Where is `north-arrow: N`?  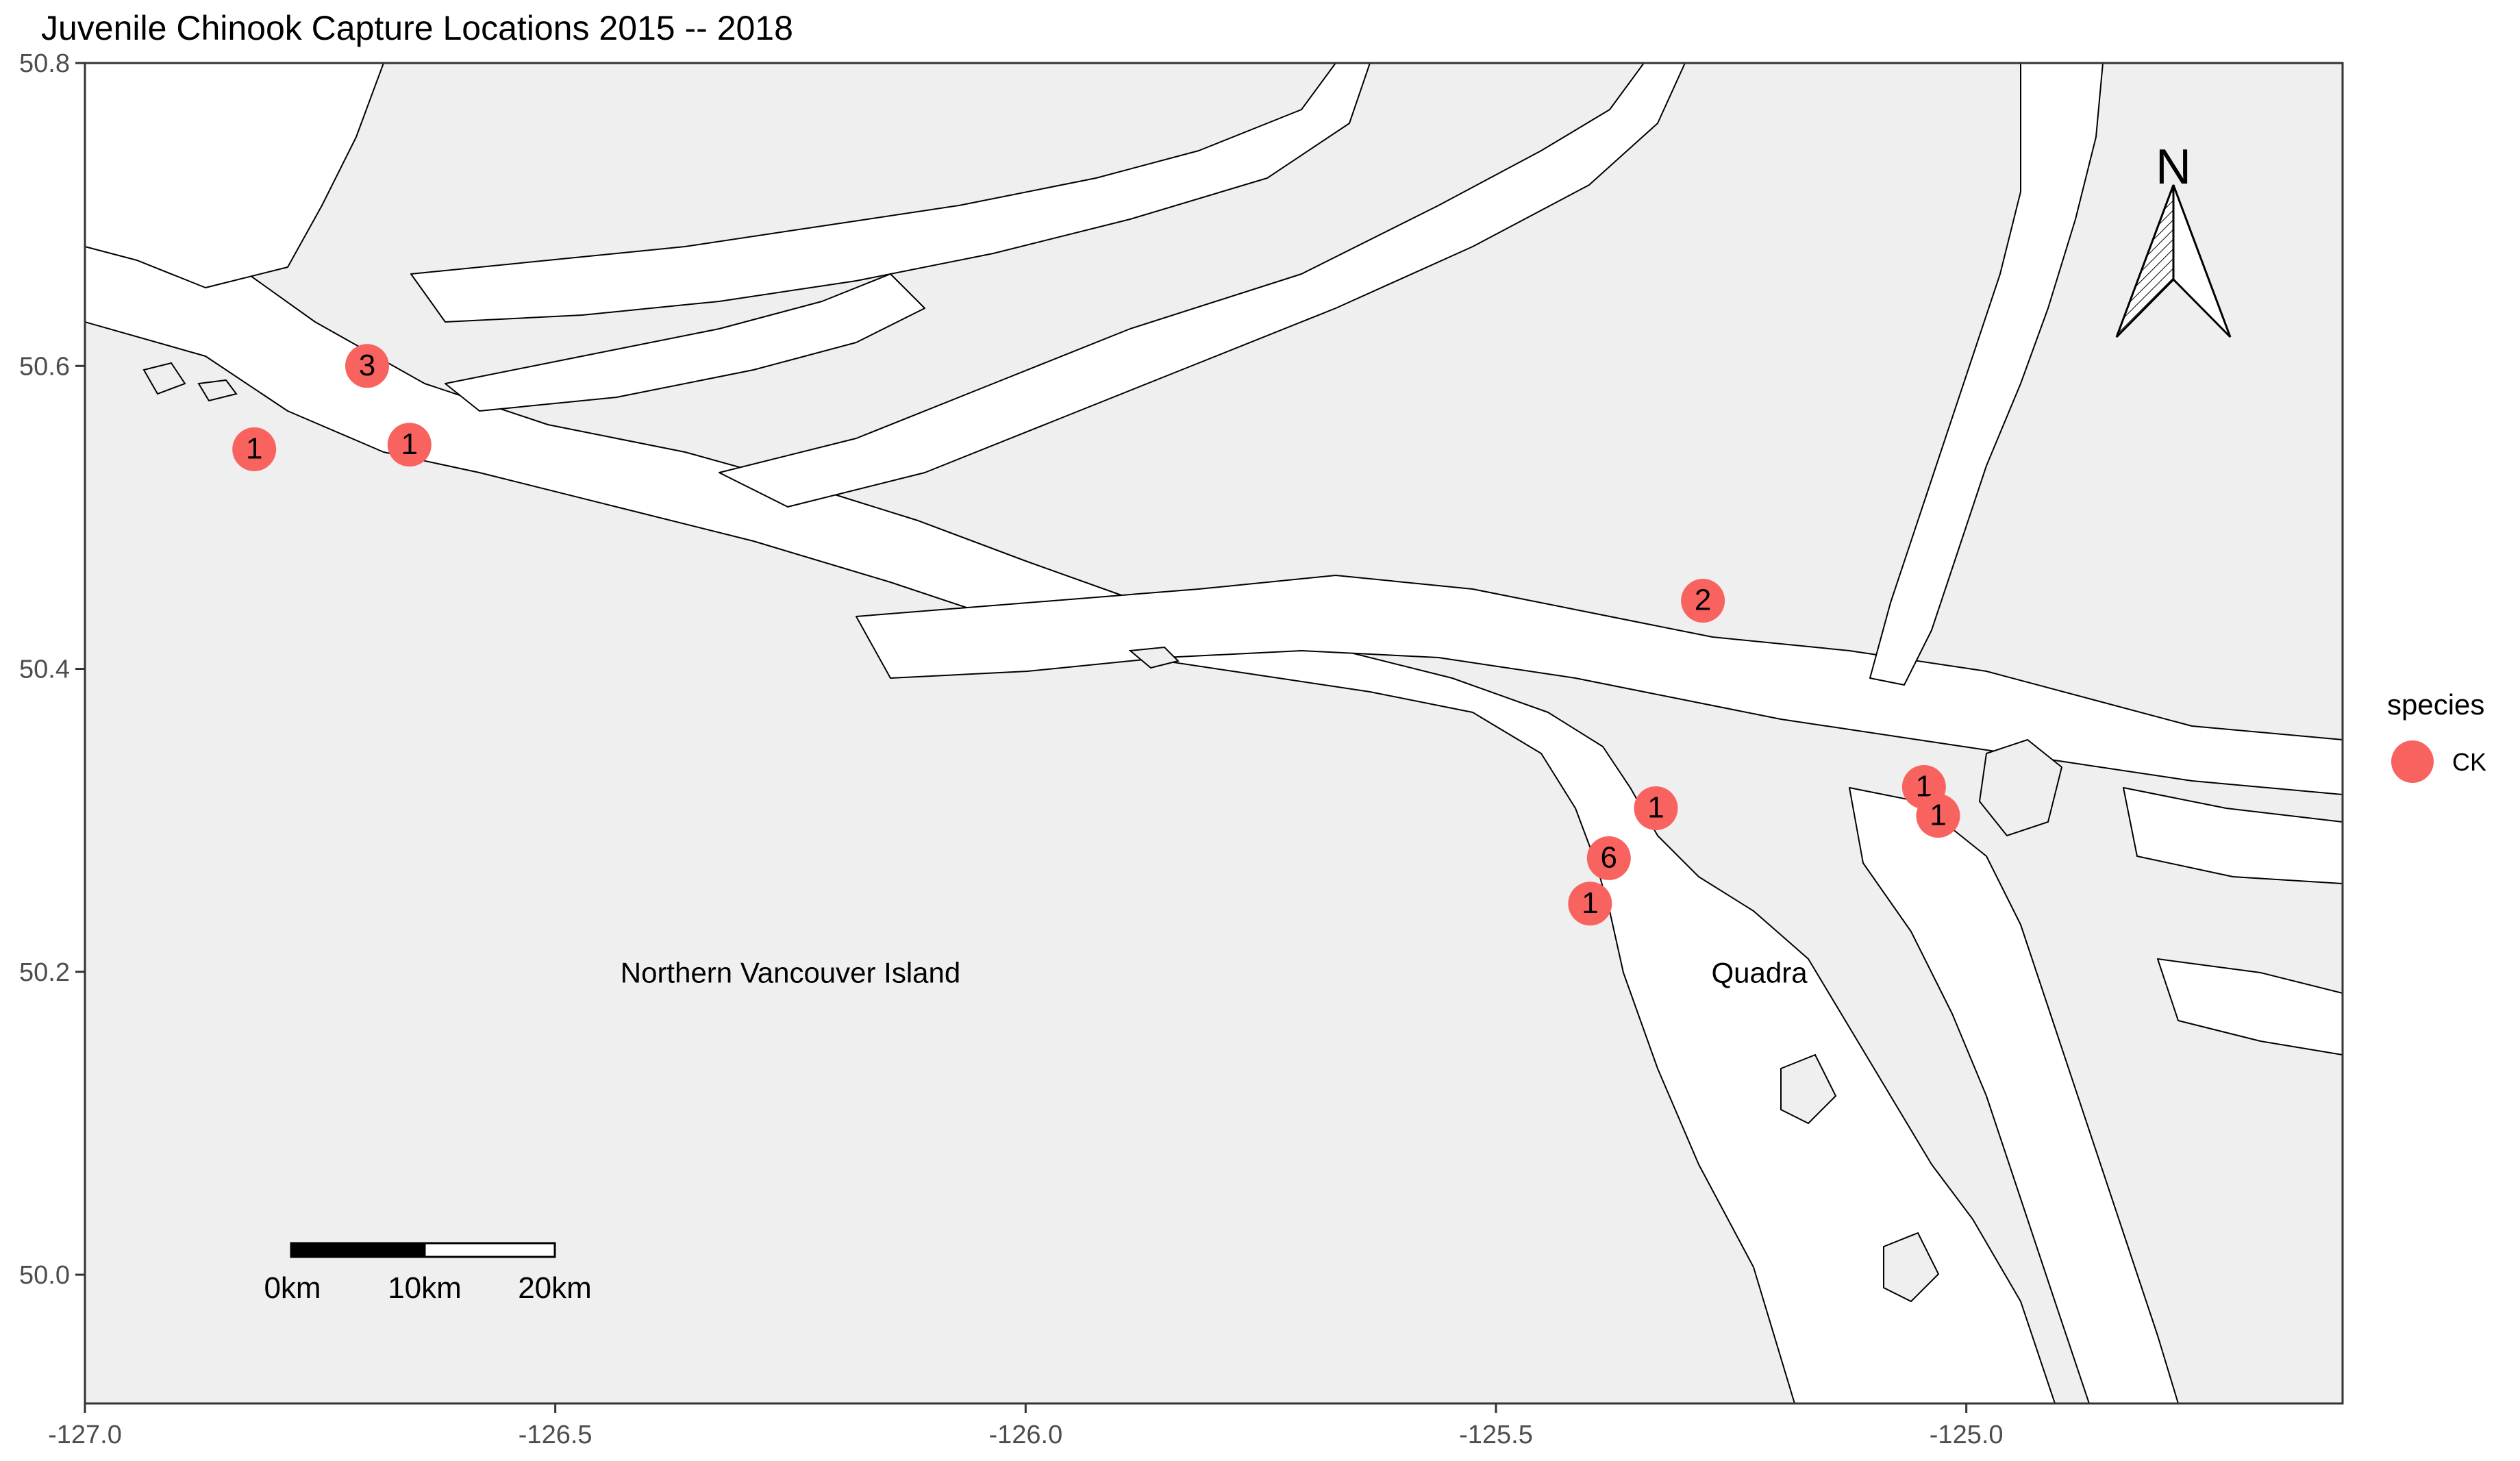 north-arrow: N is located at coordinates (2173, 239).